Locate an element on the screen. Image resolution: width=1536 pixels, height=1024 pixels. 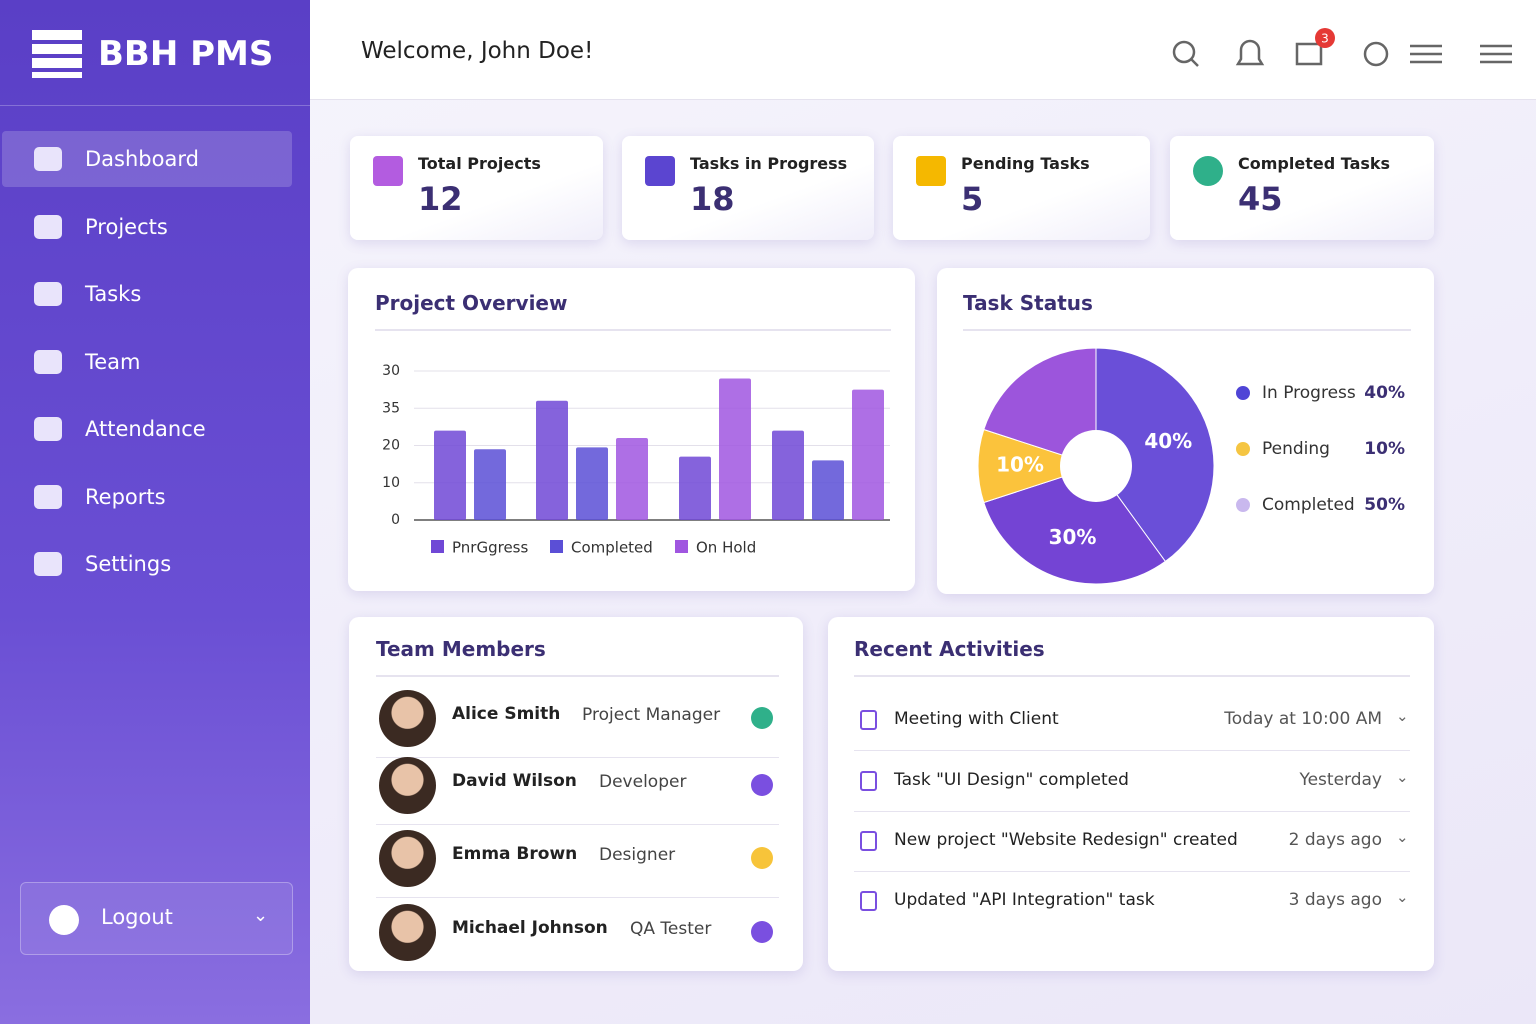
pie-hole is located at coordinates (1096, 466).